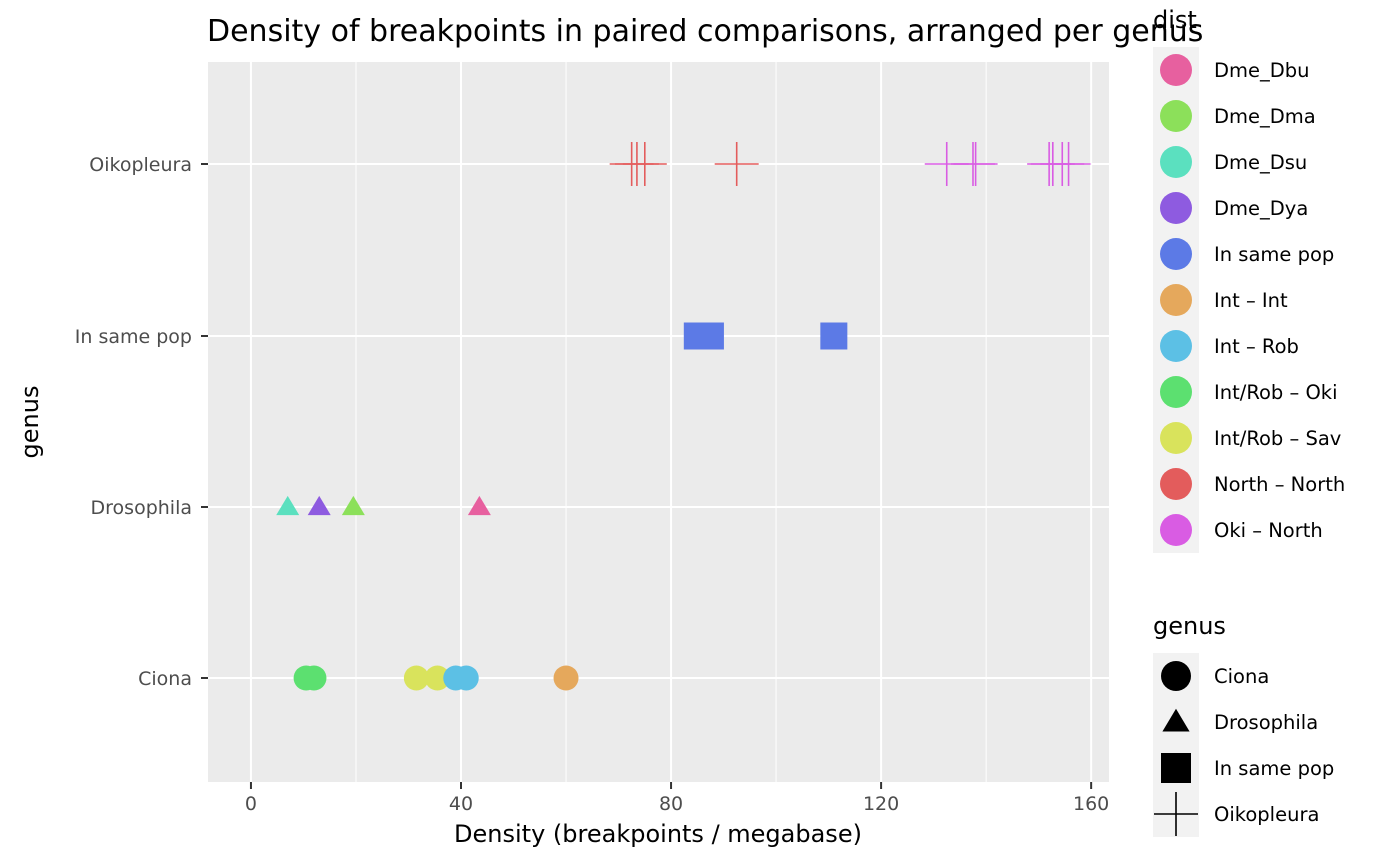 This screenshot has height=865, width=1400. I want to click on genus-legend-label: Oikopleura, so click(1266, 814).